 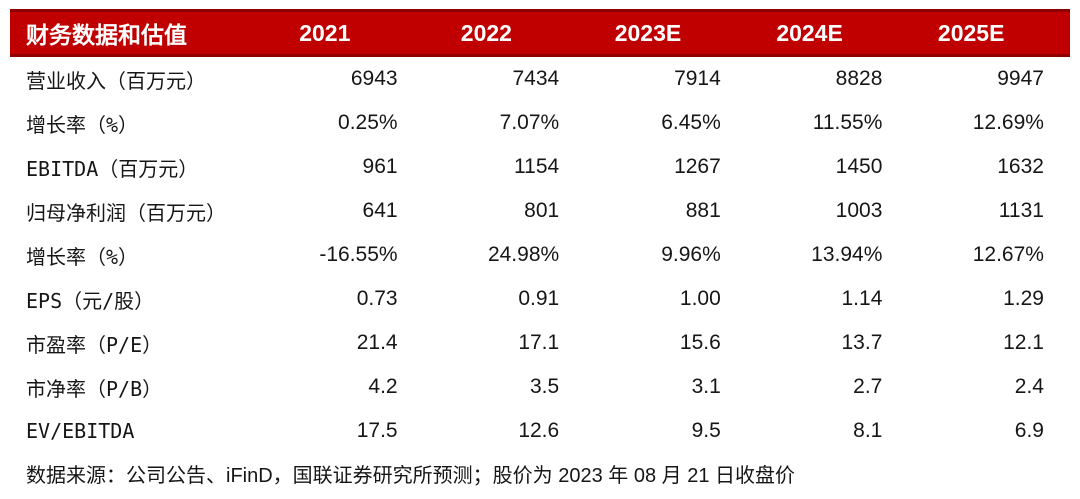 What do you see at coordinates (859, 78) in the screenshot?
I see `cell-value: 8828` at bounding box center [859, 78].